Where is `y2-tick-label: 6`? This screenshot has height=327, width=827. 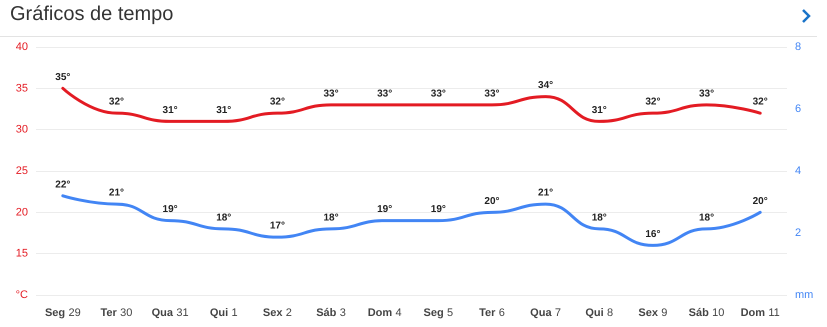 y2-tick-label: 6 is located at coordinates (798, 109).